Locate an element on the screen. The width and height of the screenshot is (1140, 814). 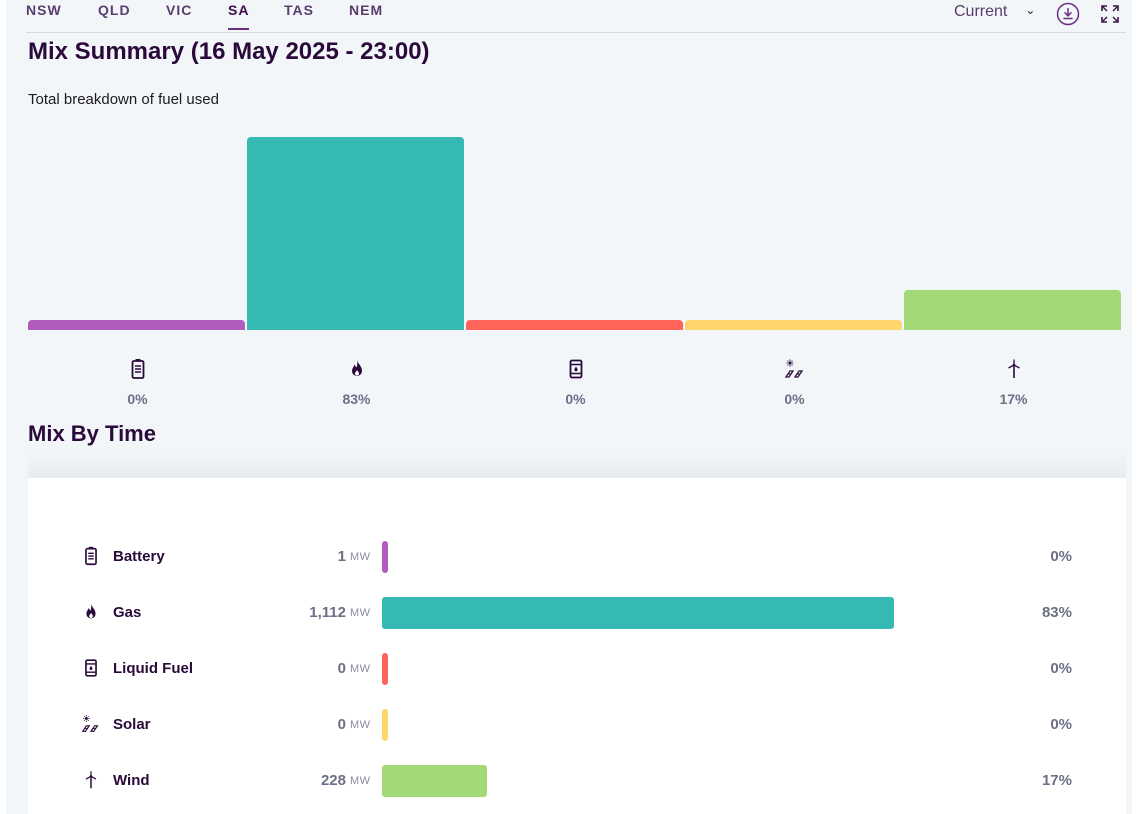
period-select: Current ⌄ is located at coordinates (994, 12).